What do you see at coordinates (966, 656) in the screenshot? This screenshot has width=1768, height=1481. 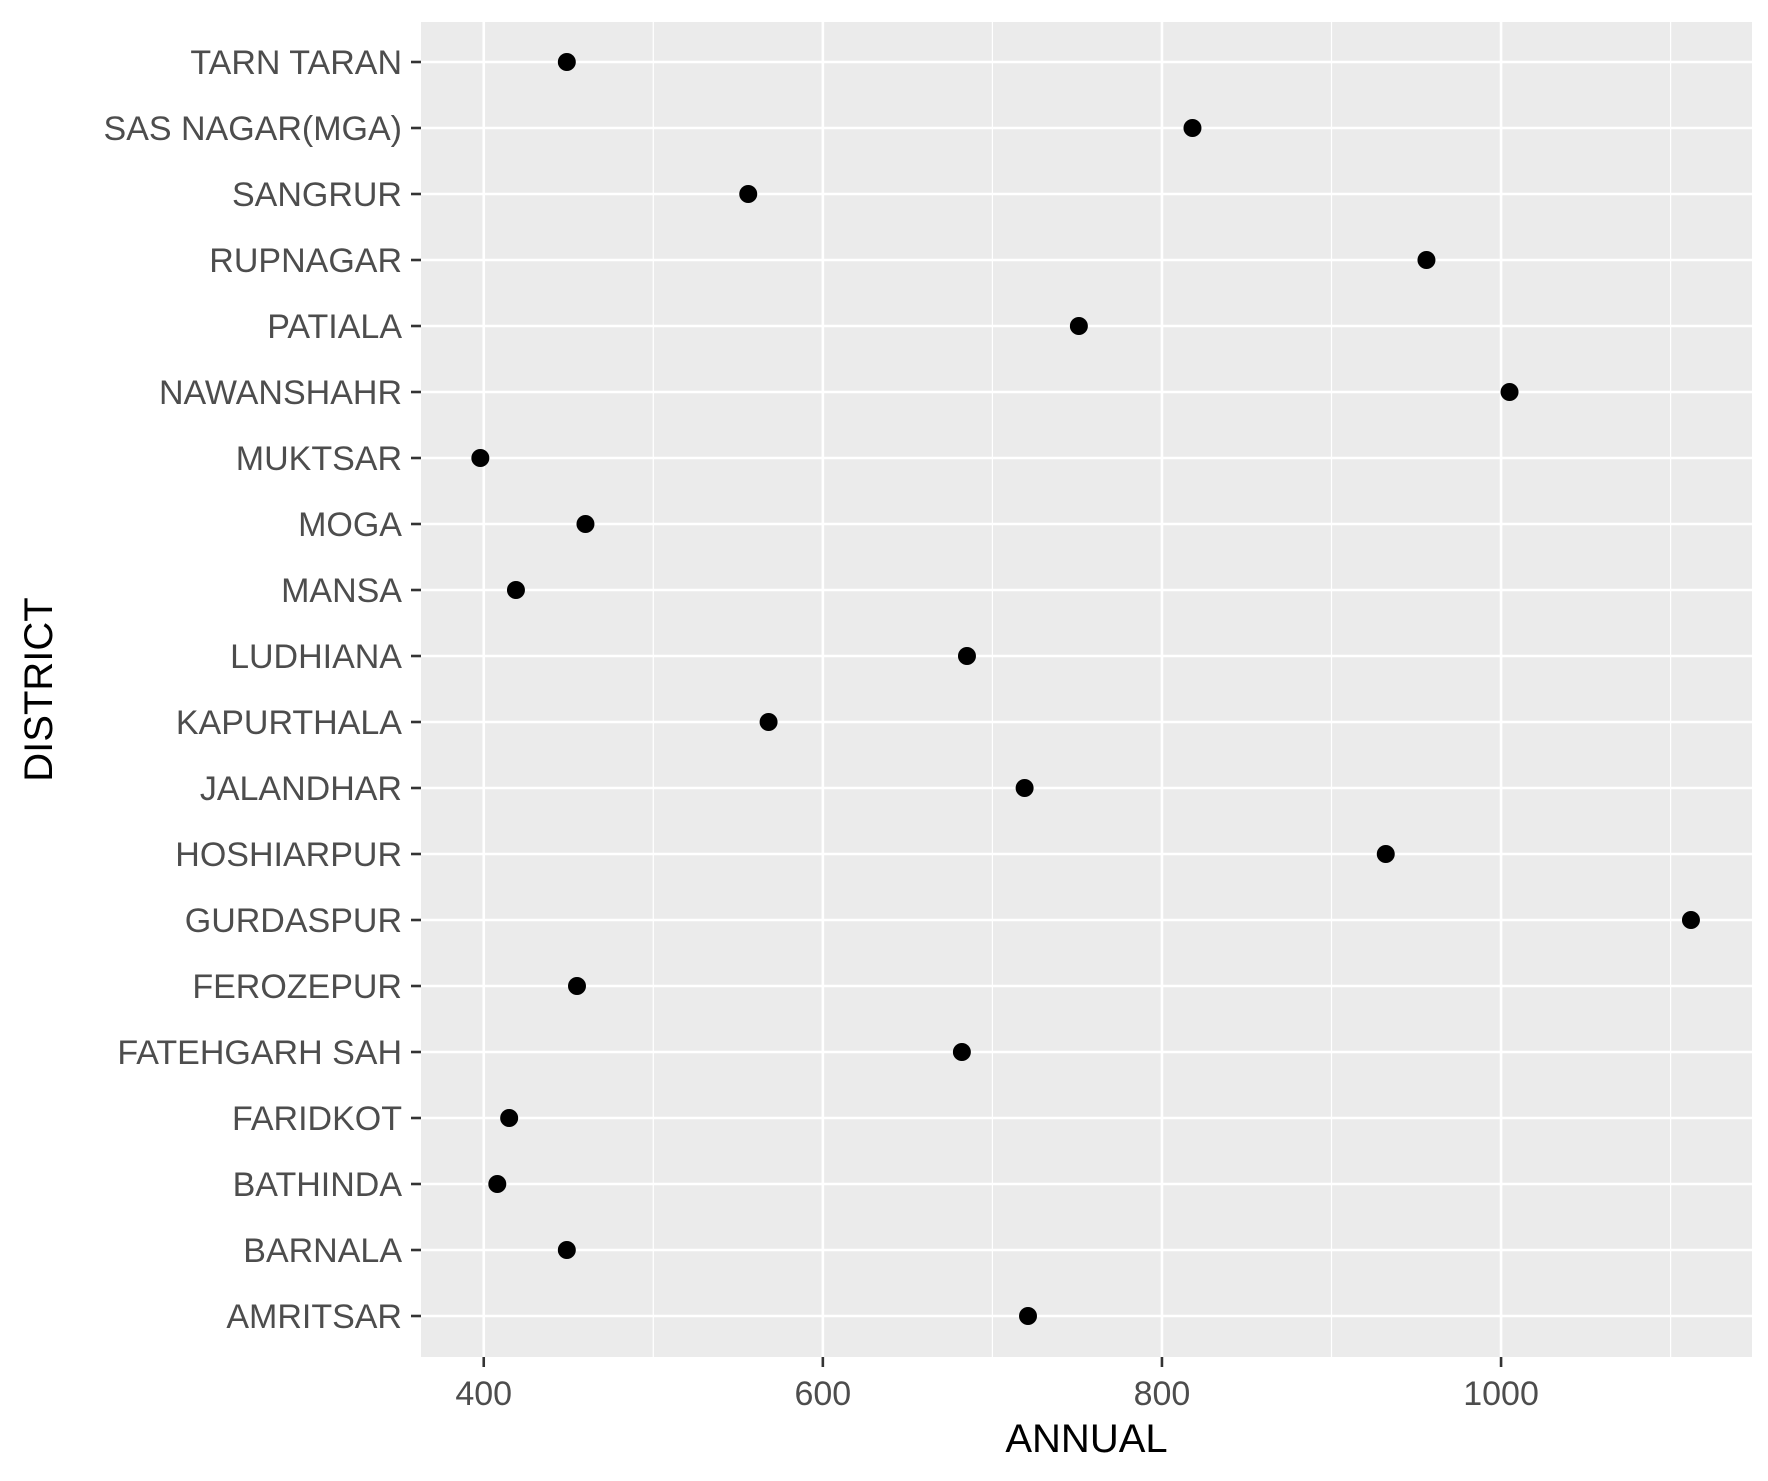 I see `data-point-ludhiana` at bounding box center [966, 656].